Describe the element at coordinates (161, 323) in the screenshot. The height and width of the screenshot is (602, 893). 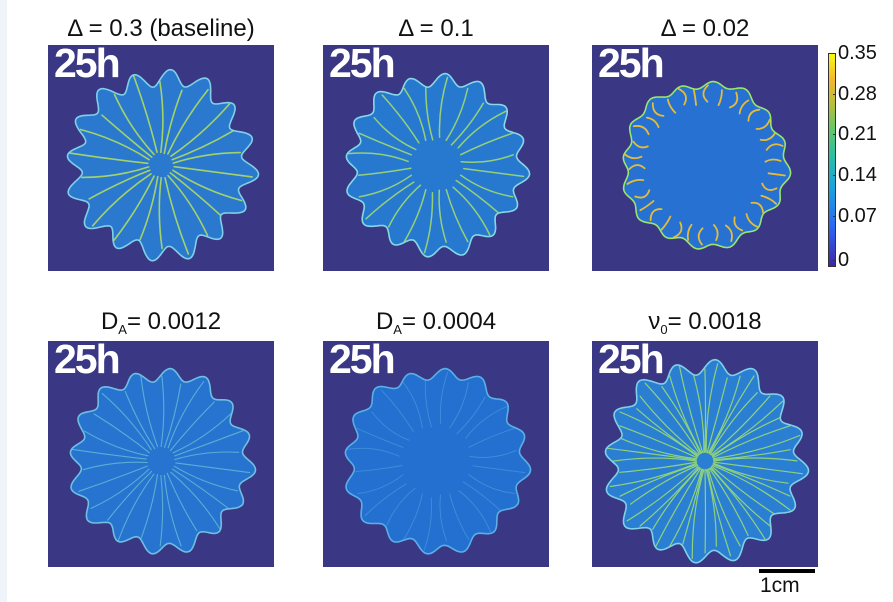
I see `panel-title: DA= 0.0012` at that location.